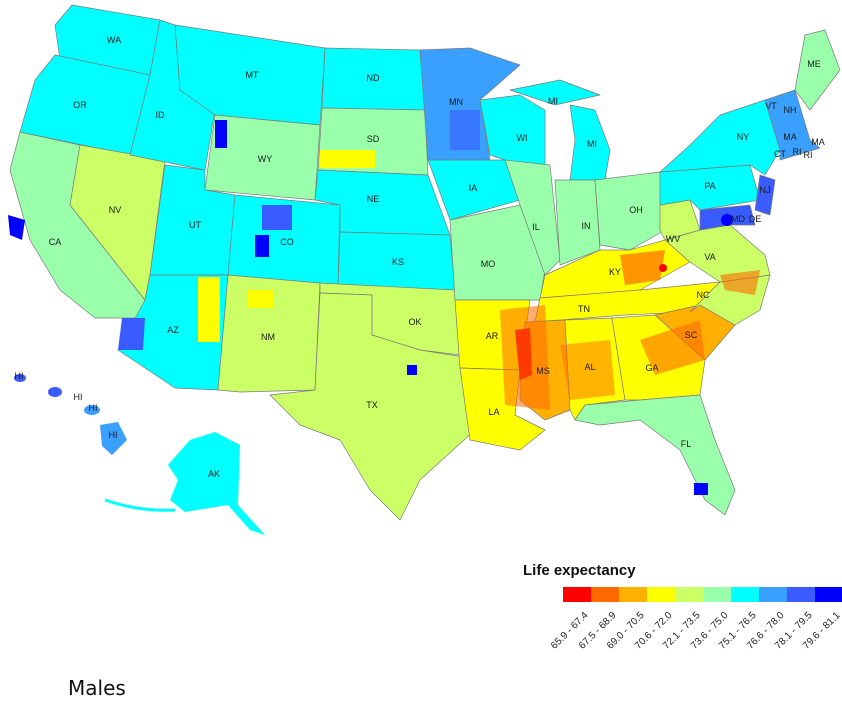 The width and height of the screenshot is (842, 703). What do you see at coordinates (817, 70) in the screenshot?
I see `state-me` at bounding box center [817, 70].